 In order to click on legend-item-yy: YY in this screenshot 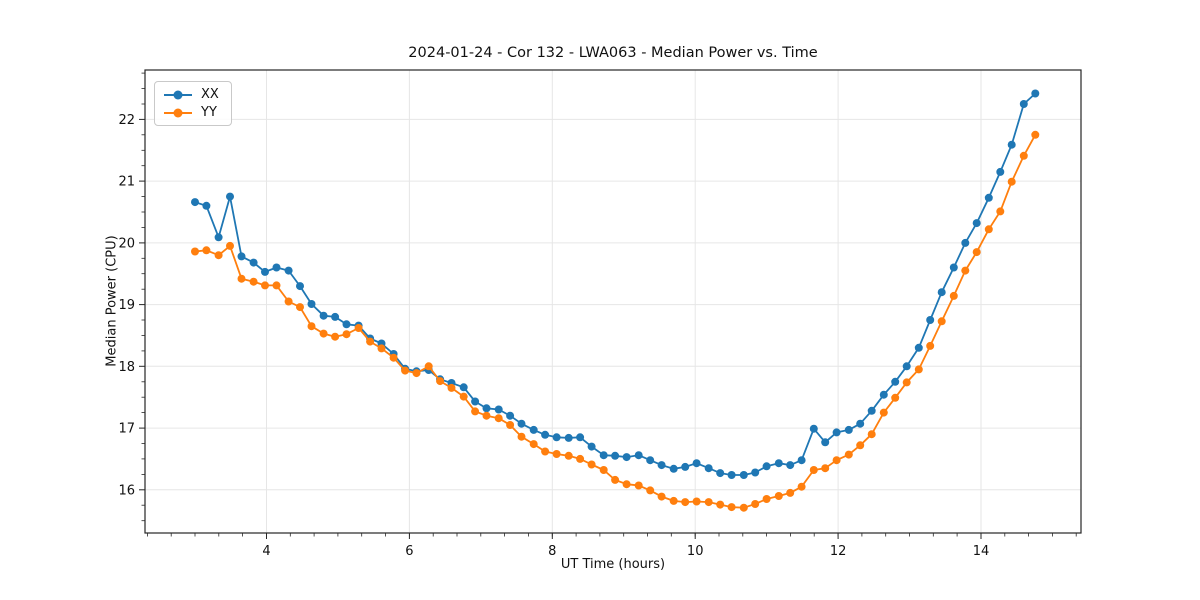, I will do `click(191, 112)`.